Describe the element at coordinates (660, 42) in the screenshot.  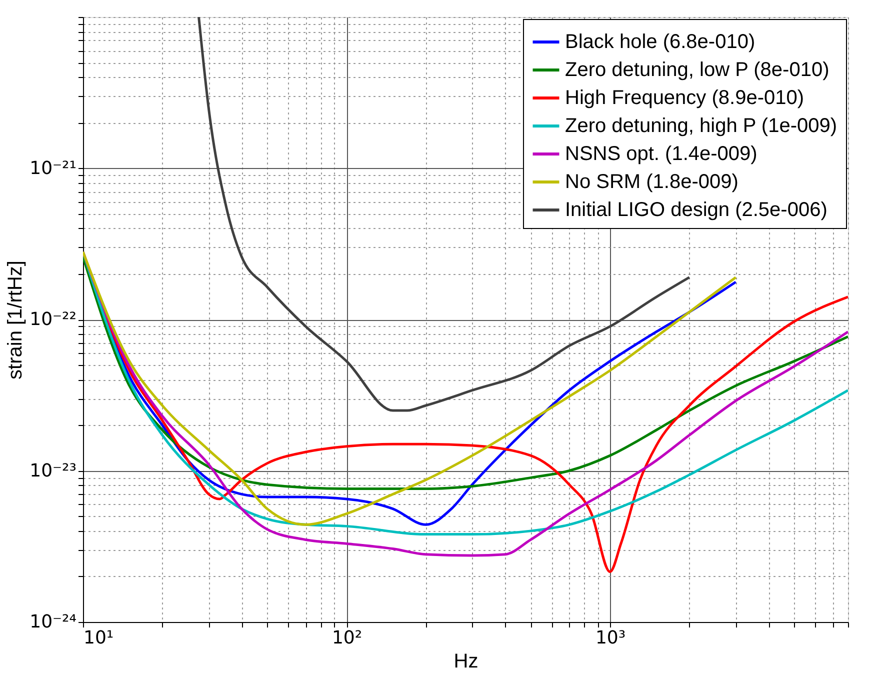
I see `legend-label: Black hole (6.8e-010)` at that location.